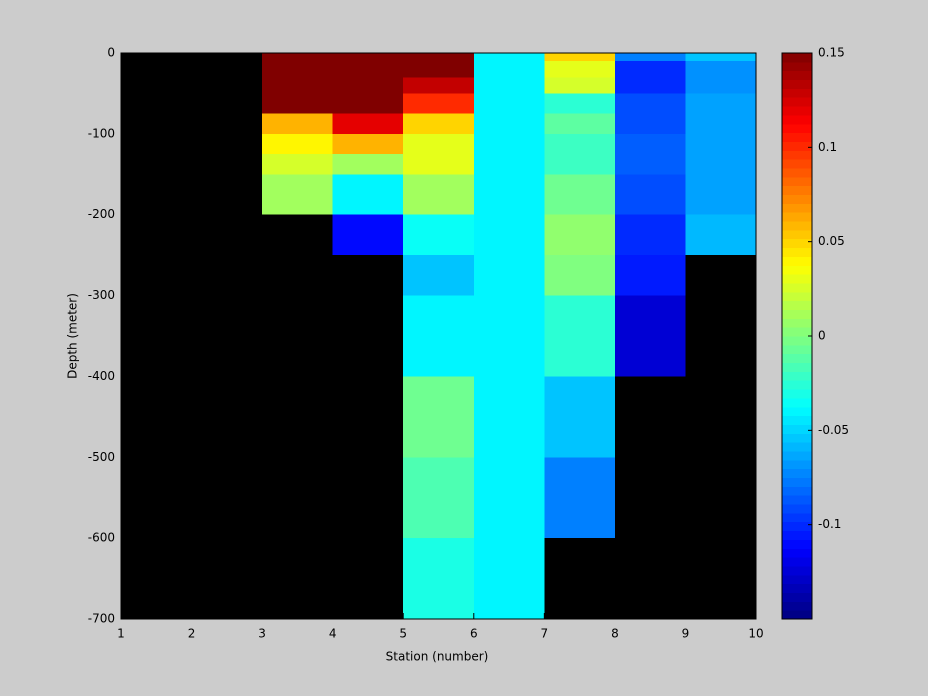  Describe the element at coordinates (192, 634) in the screenshot. I see `x-tick-label: 2` at that location.